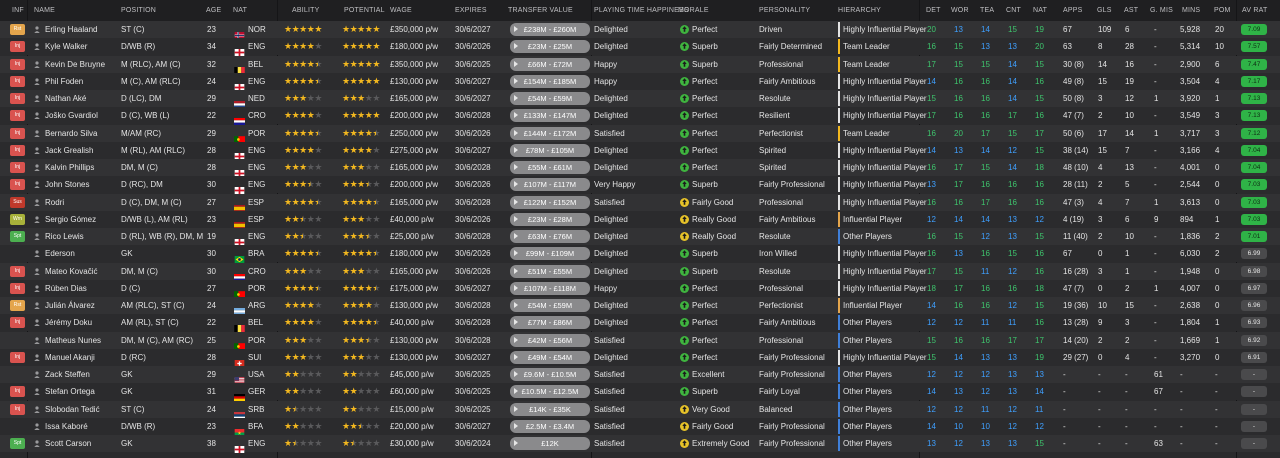 This screenshot has width=1280, height=458. Describe the element at coordinates (550, 271) in the screenshot. I see `transfer-value-pill: £51M - £55M` at that location.